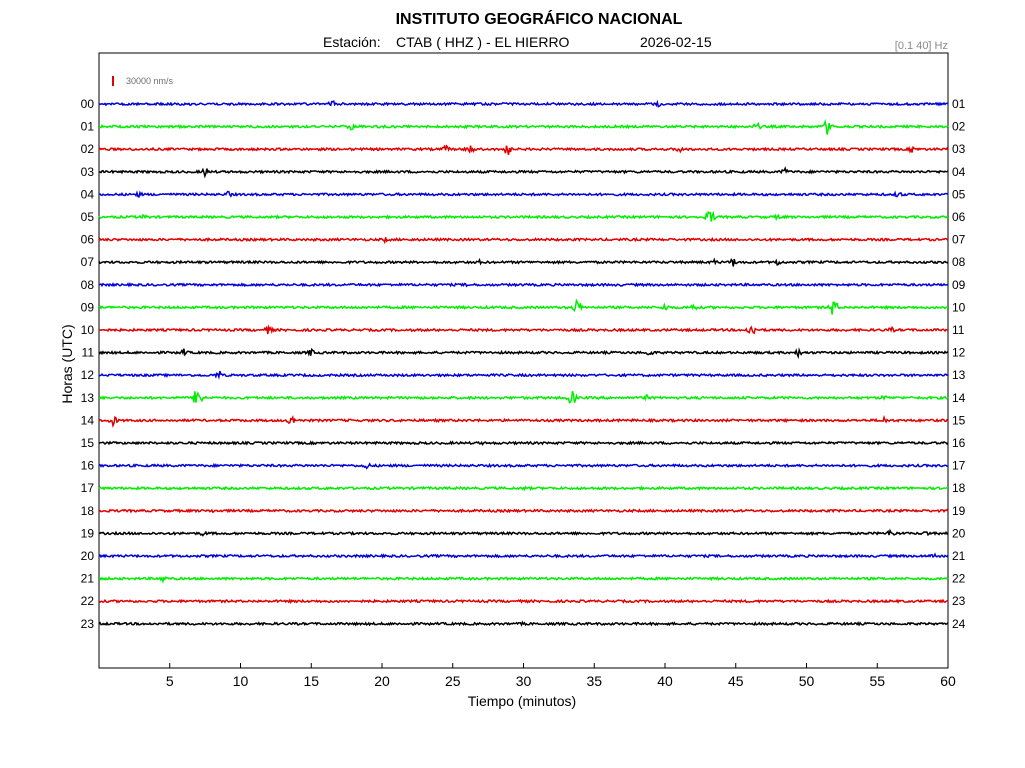 Image resolution: width=1025 pixels, height=768 pixels. I want to click on hour-label-left: 02, so click(88, 149).